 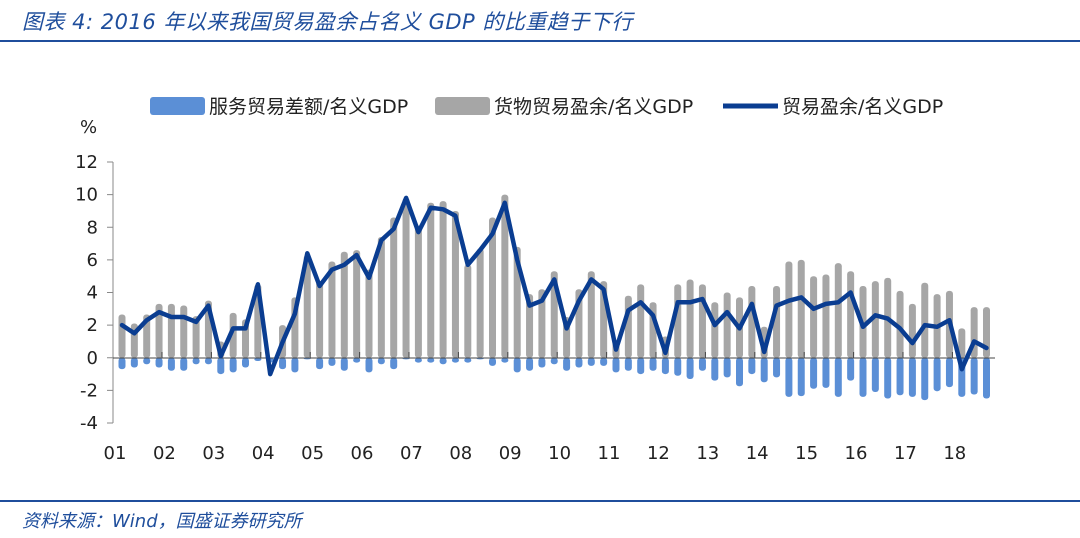 I want to click on x-tick-label: 09, so click(x=510, y=453).